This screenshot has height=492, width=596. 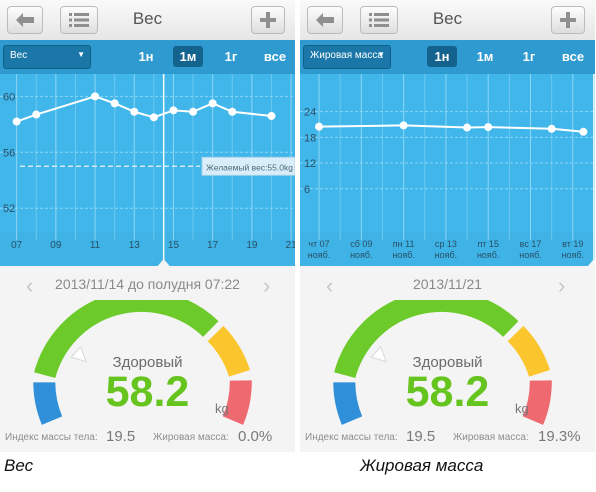 I want to click on y-tick-label: 24, so click(x=310, y=113).